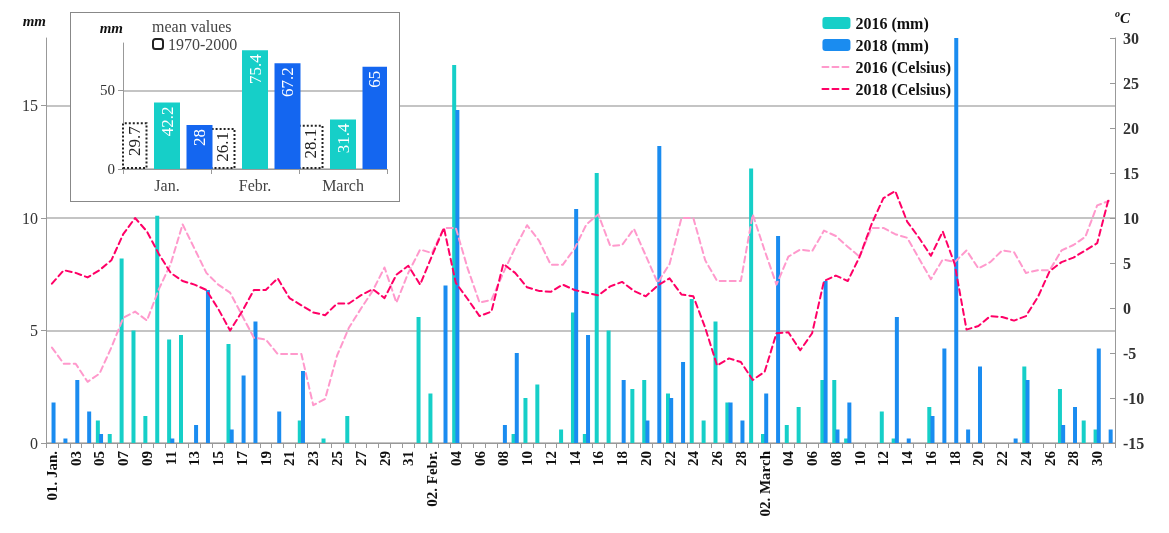 This screenshot has width=1169, height=533. What do you see at coordinates (1073, 458) in the screenshot?
I see `x-tick-label: 28` at bounding box center [1073, 458].